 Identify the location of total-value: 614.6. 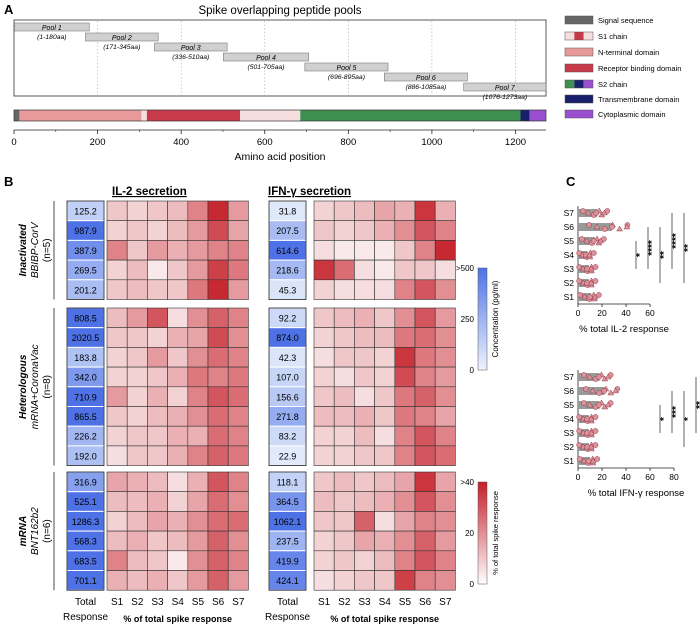
(287, 251).